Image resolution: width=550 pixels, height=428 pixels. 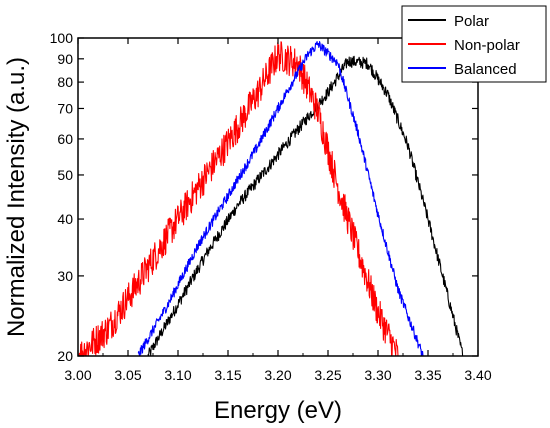 What do you see at coordinates (278, 410) in the screenshot?
I see `x-axis-title: Energy (eV)` at bounding box center [278, 410].